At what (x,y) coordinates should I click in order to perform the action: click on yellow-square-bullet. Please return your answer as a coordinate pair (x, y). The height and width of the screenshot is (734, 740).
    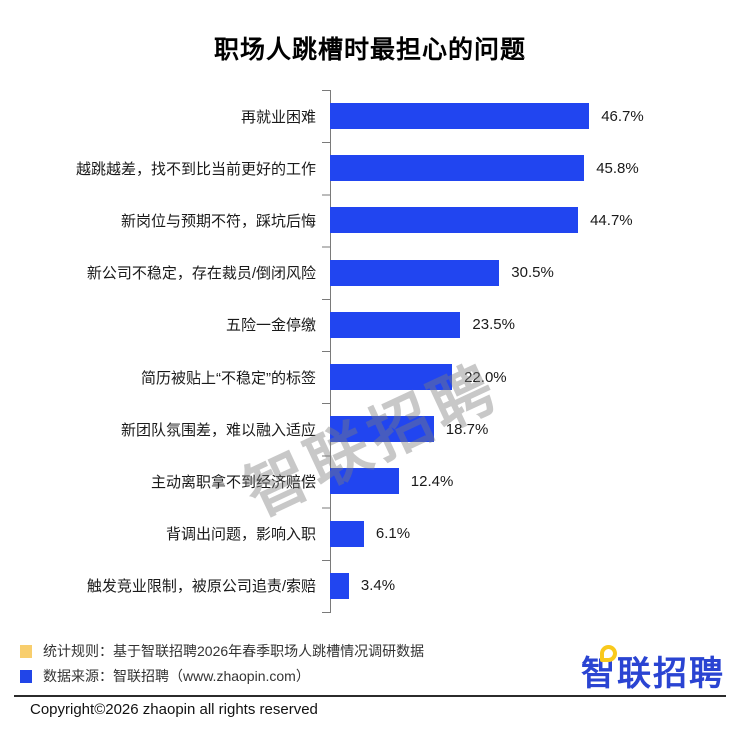
    Looking at the image, I should click on (26, 651).